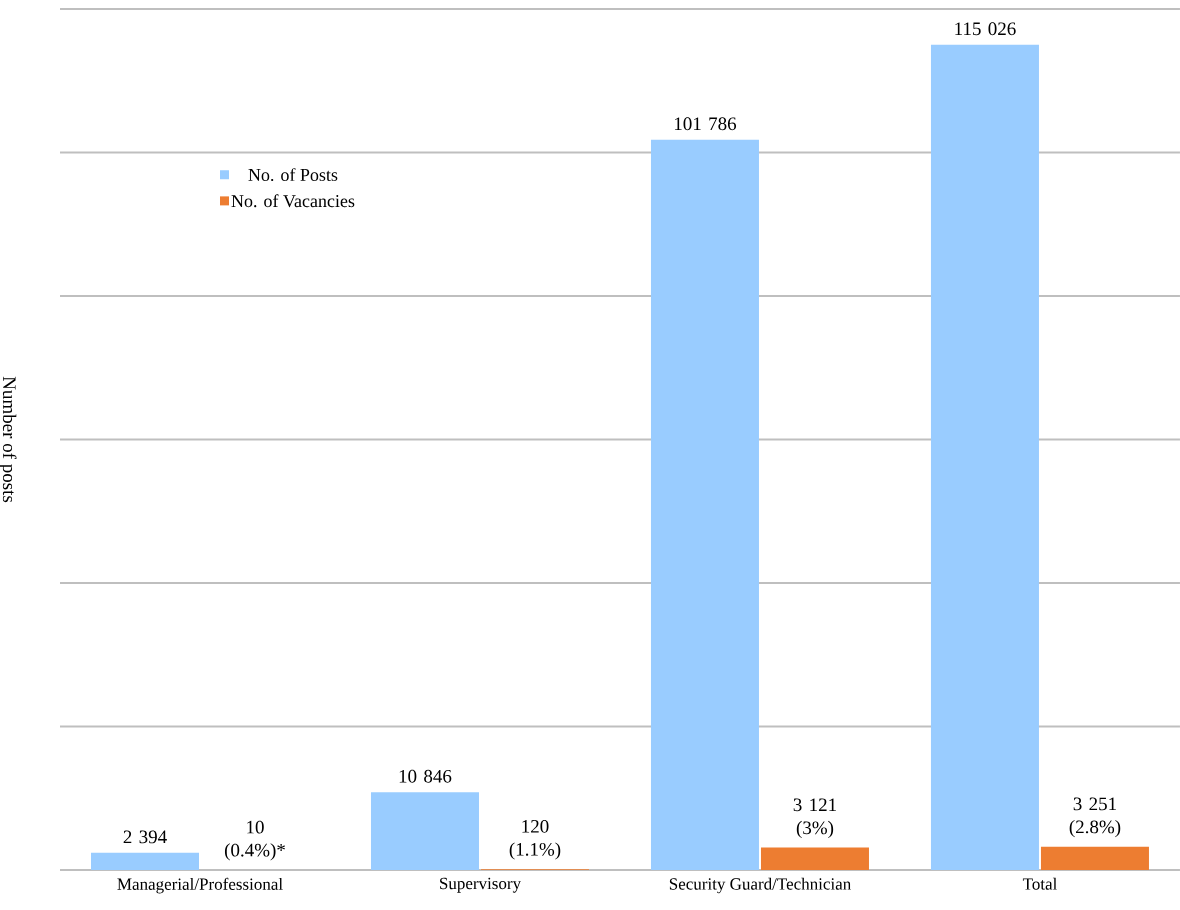  I want to click on data-label: 3 251 (2.8%), so click(1095, 817).